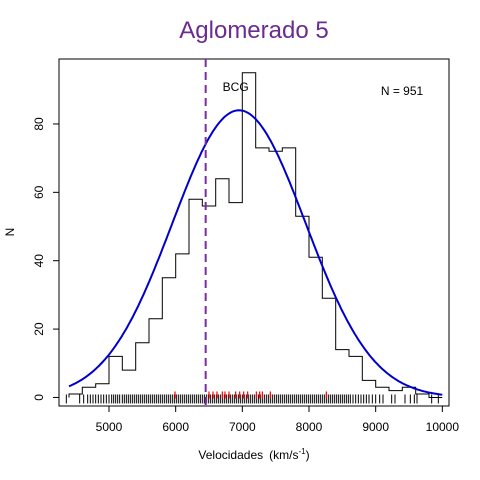  Describe the element at coordinates (230, 455) in the screenshot. I see `x-axis-title: Velocidades` at that location.